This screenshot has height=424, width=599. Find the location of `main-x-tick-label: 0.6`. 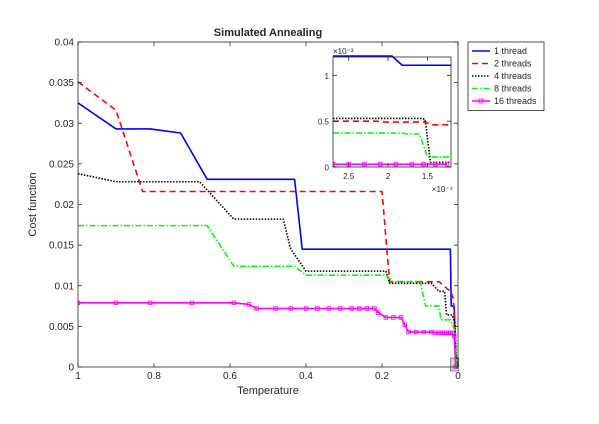

main-x-tick-label: 0.6 is located at coordinates (230, 376).